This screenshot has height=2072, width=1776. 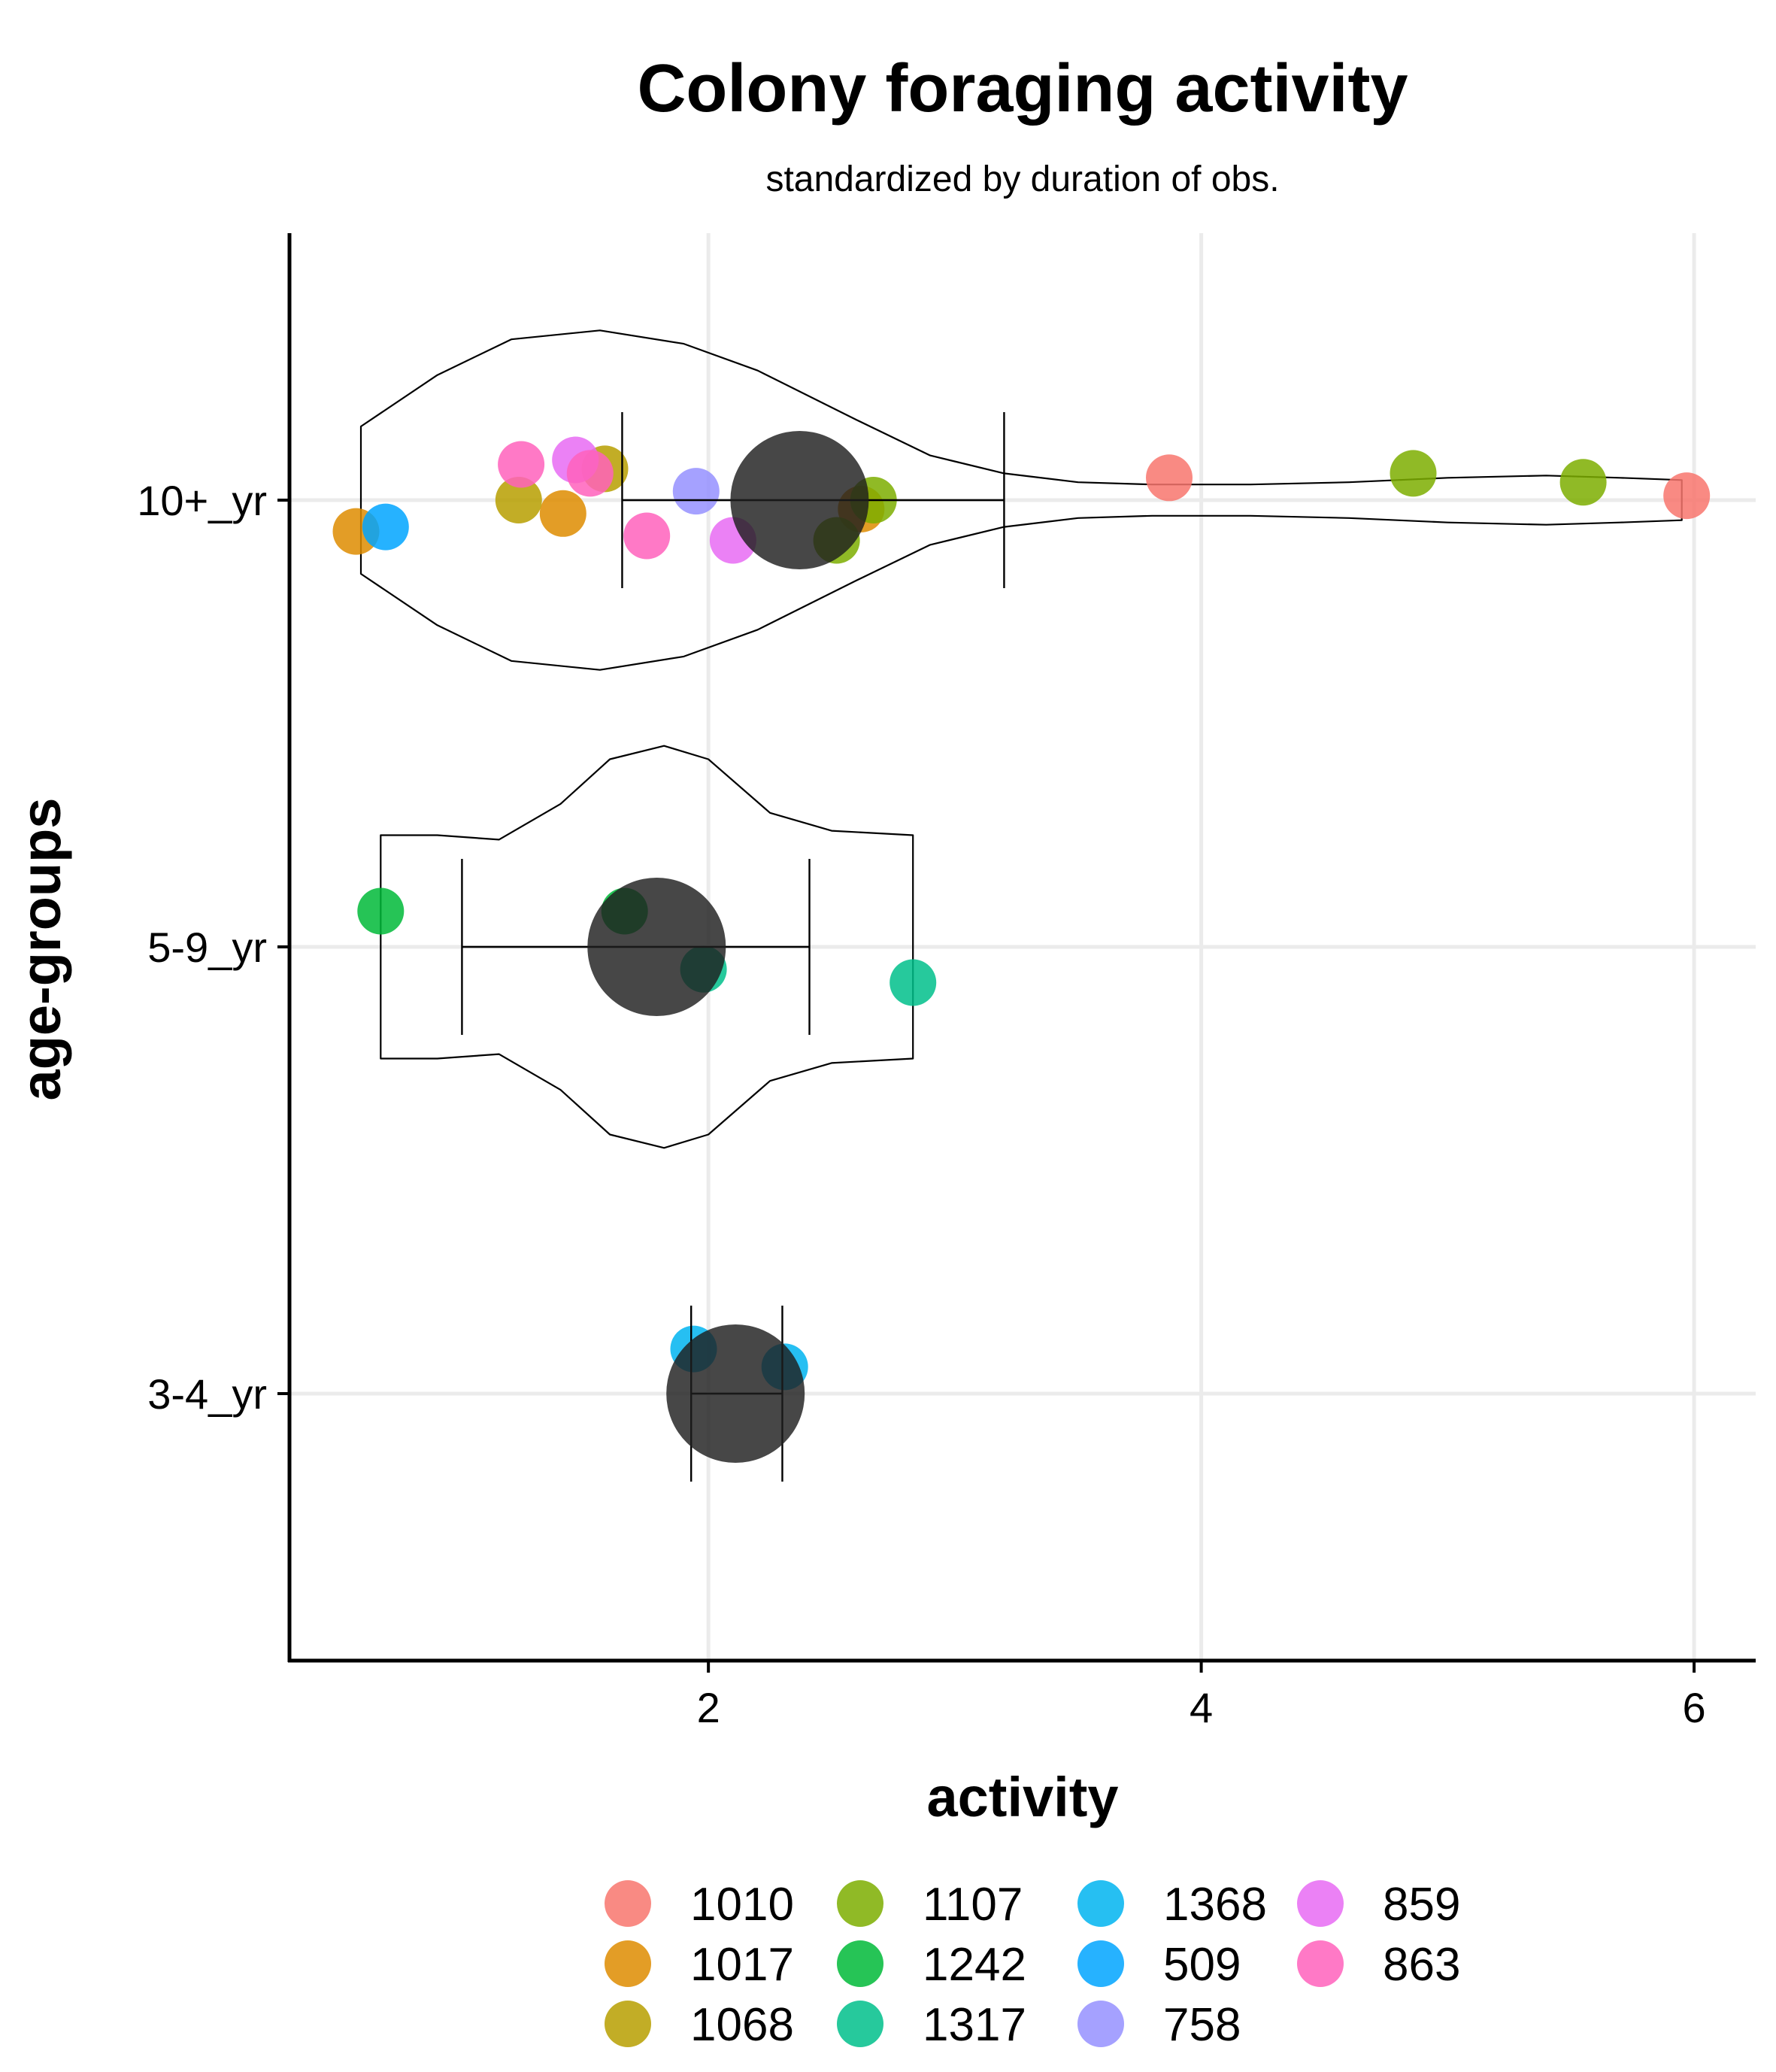 I want to click on y-tick-label: 3-4_yr, so click(x=207, y=1394).